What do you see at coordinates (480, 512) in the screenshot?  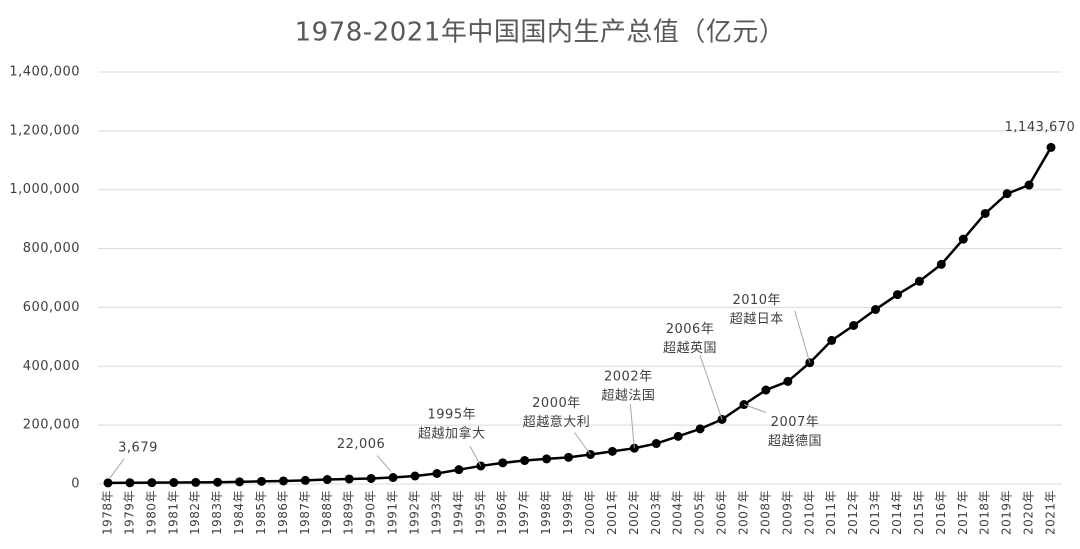 I see `x-tick-label: 1995年` at bounding box center [480, 512].